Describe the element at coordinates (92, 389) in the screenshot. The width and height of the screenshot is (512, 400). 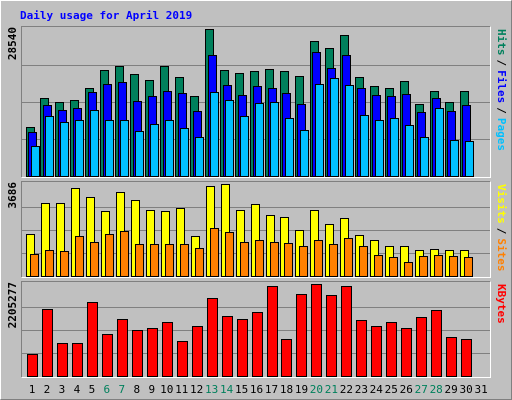
I see `x-tick-label: 5` at that location.